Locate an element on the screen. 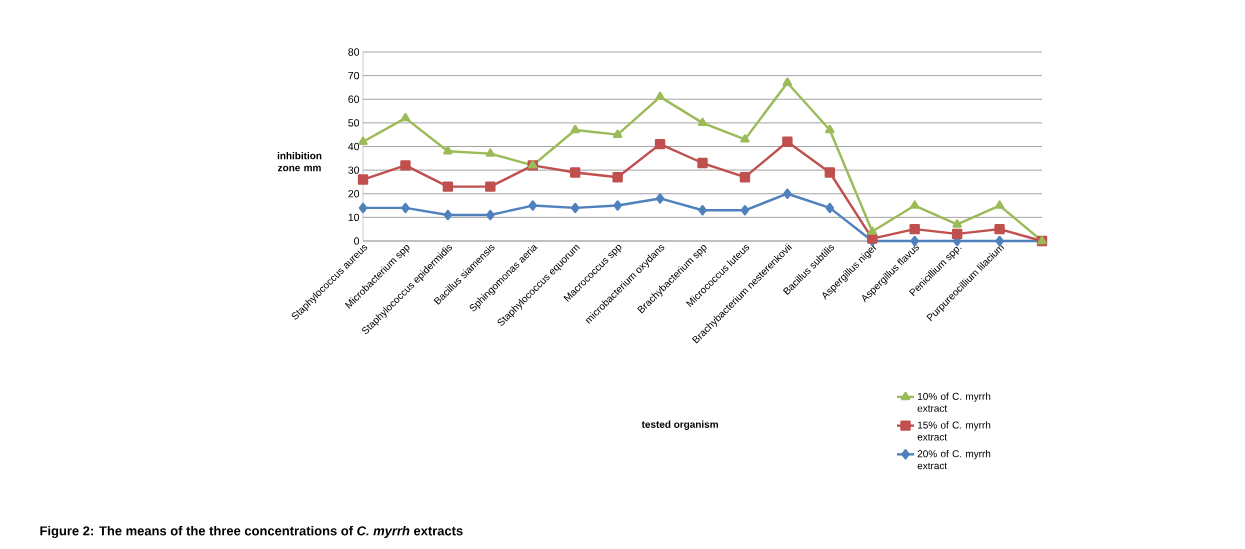 The image size is (1245, 549). text: Figure 2: The means of the three concentrations of C. myrrh extracts is located at coordinates (251, 532).